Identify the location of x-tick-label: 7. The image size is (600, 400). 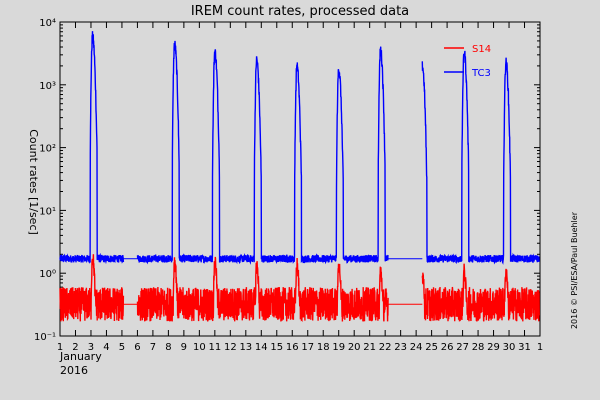
(153, 347).